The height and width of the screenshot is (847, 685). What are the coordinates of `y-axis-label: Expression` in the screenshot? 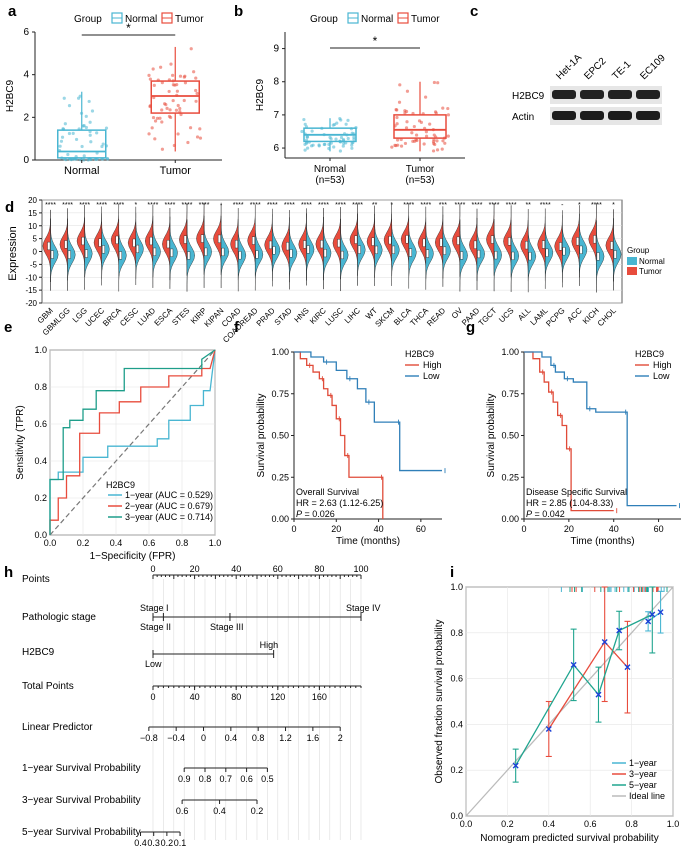 It's located at (13, 253).